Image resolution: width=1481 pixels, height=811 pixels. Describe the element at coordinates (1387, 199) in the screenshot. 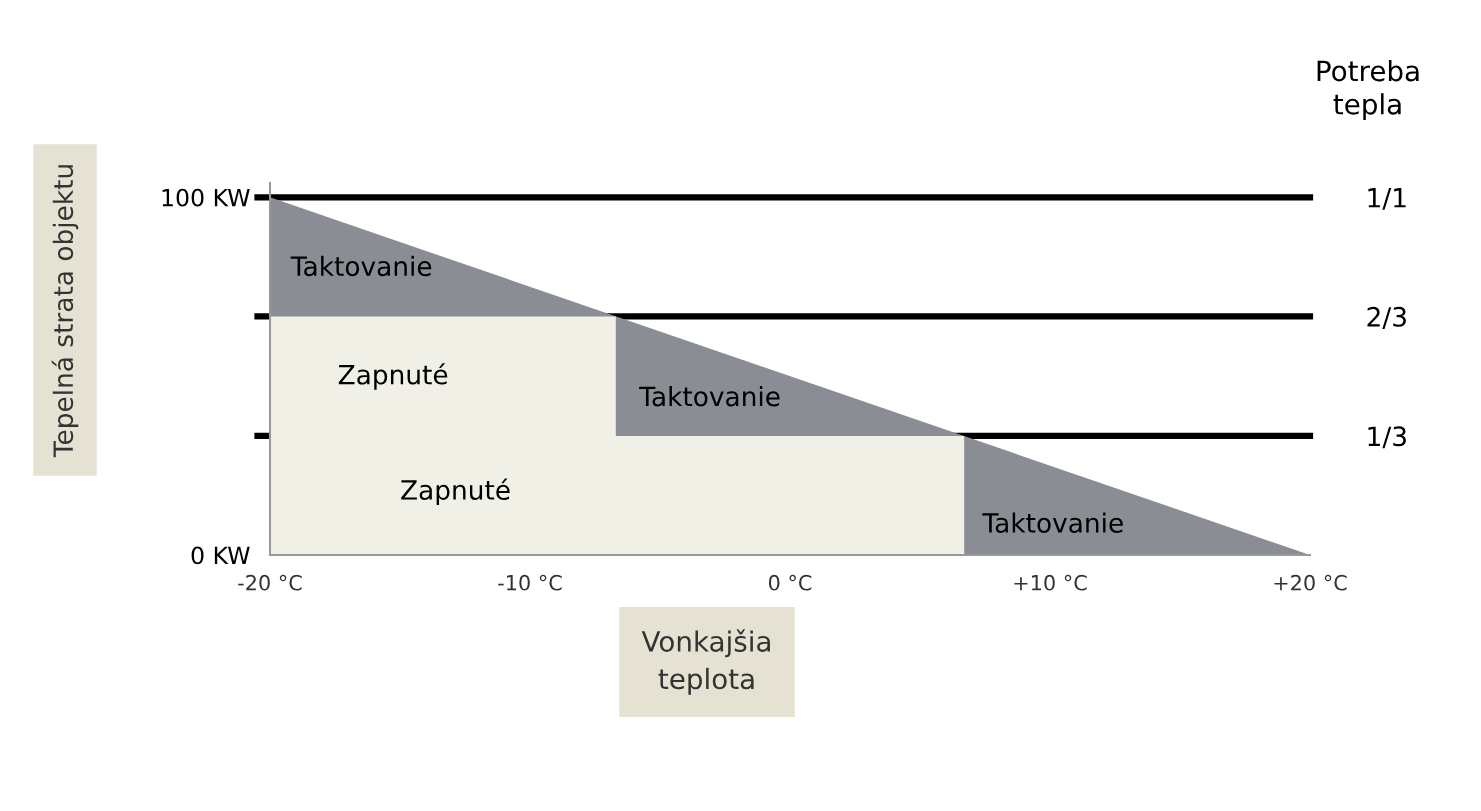

I see `y2-tick-label: 1/1` at that location.